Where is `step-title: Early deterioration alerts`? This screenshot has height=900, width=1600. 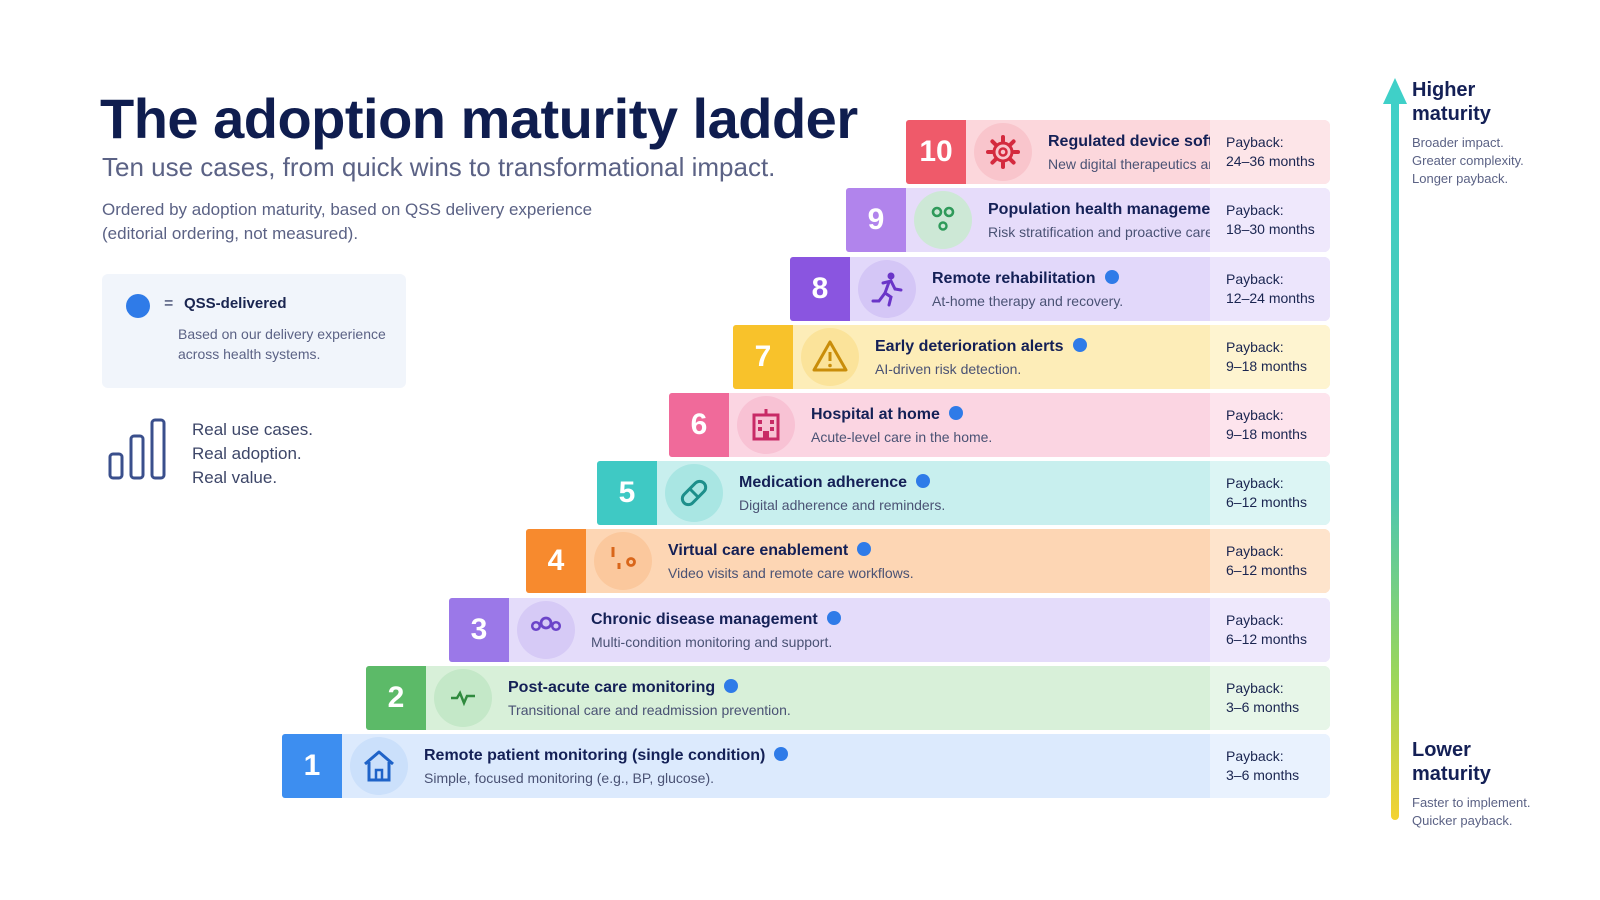 step-title: Early deterioration alerts is located at coordinates (981, 346).